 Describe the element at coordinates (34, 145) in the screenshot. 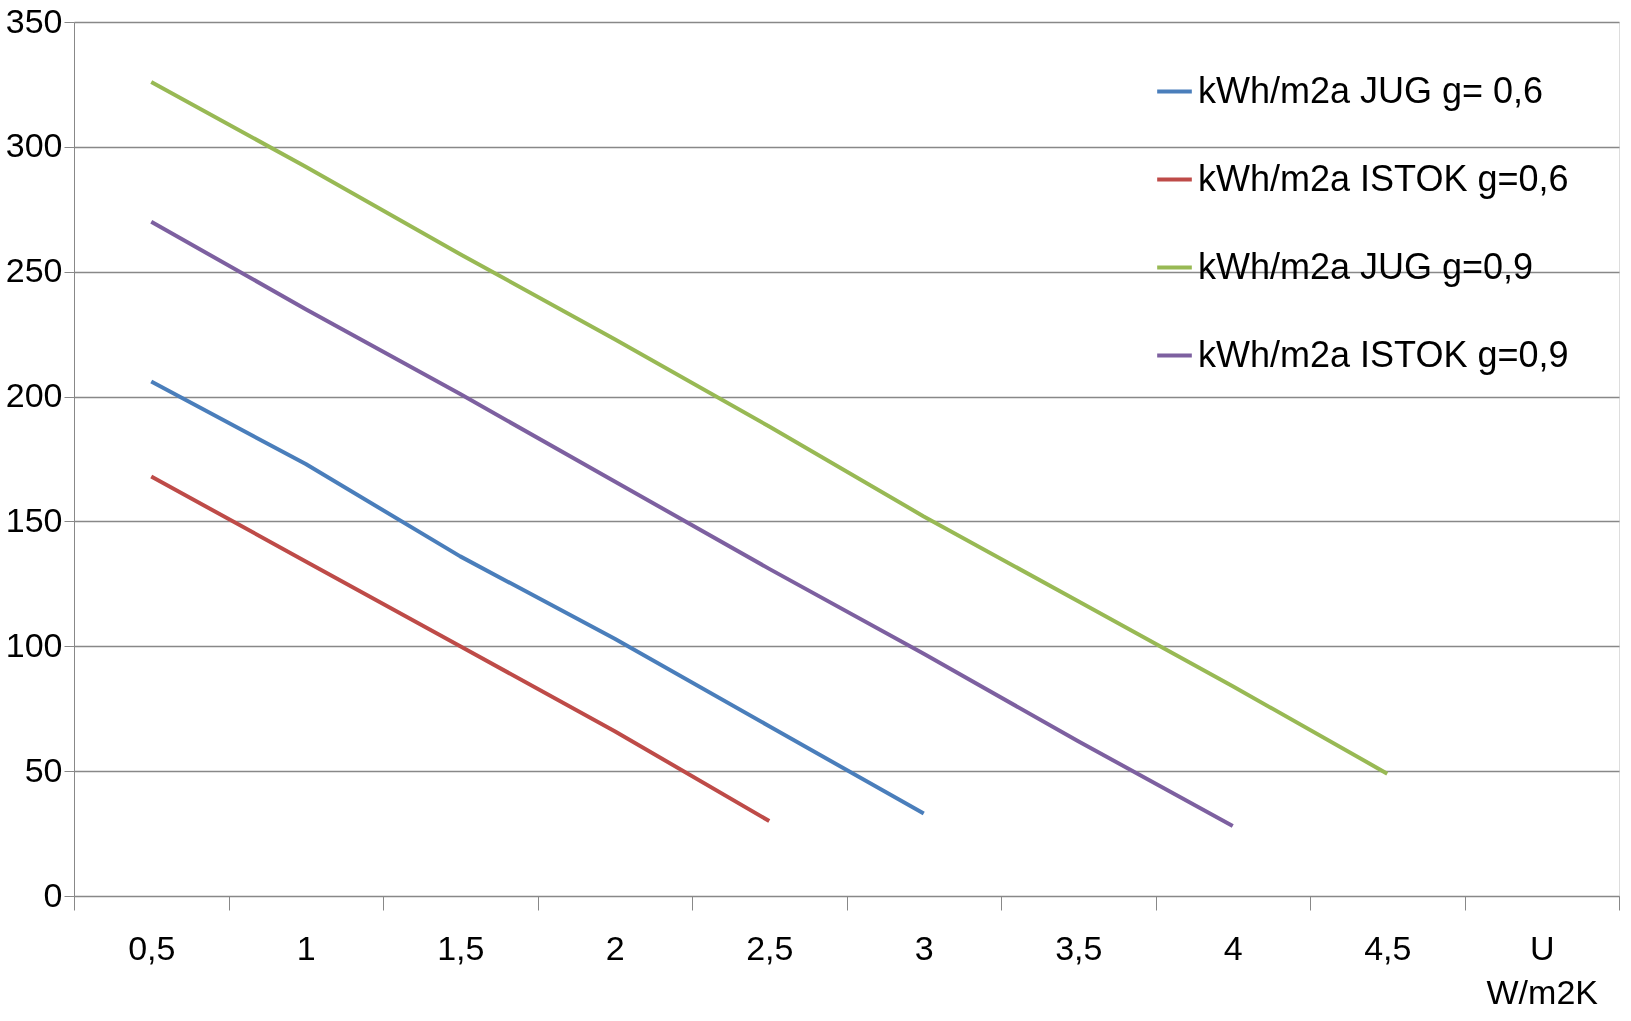

I see `y-tick-label: 300` at that location.